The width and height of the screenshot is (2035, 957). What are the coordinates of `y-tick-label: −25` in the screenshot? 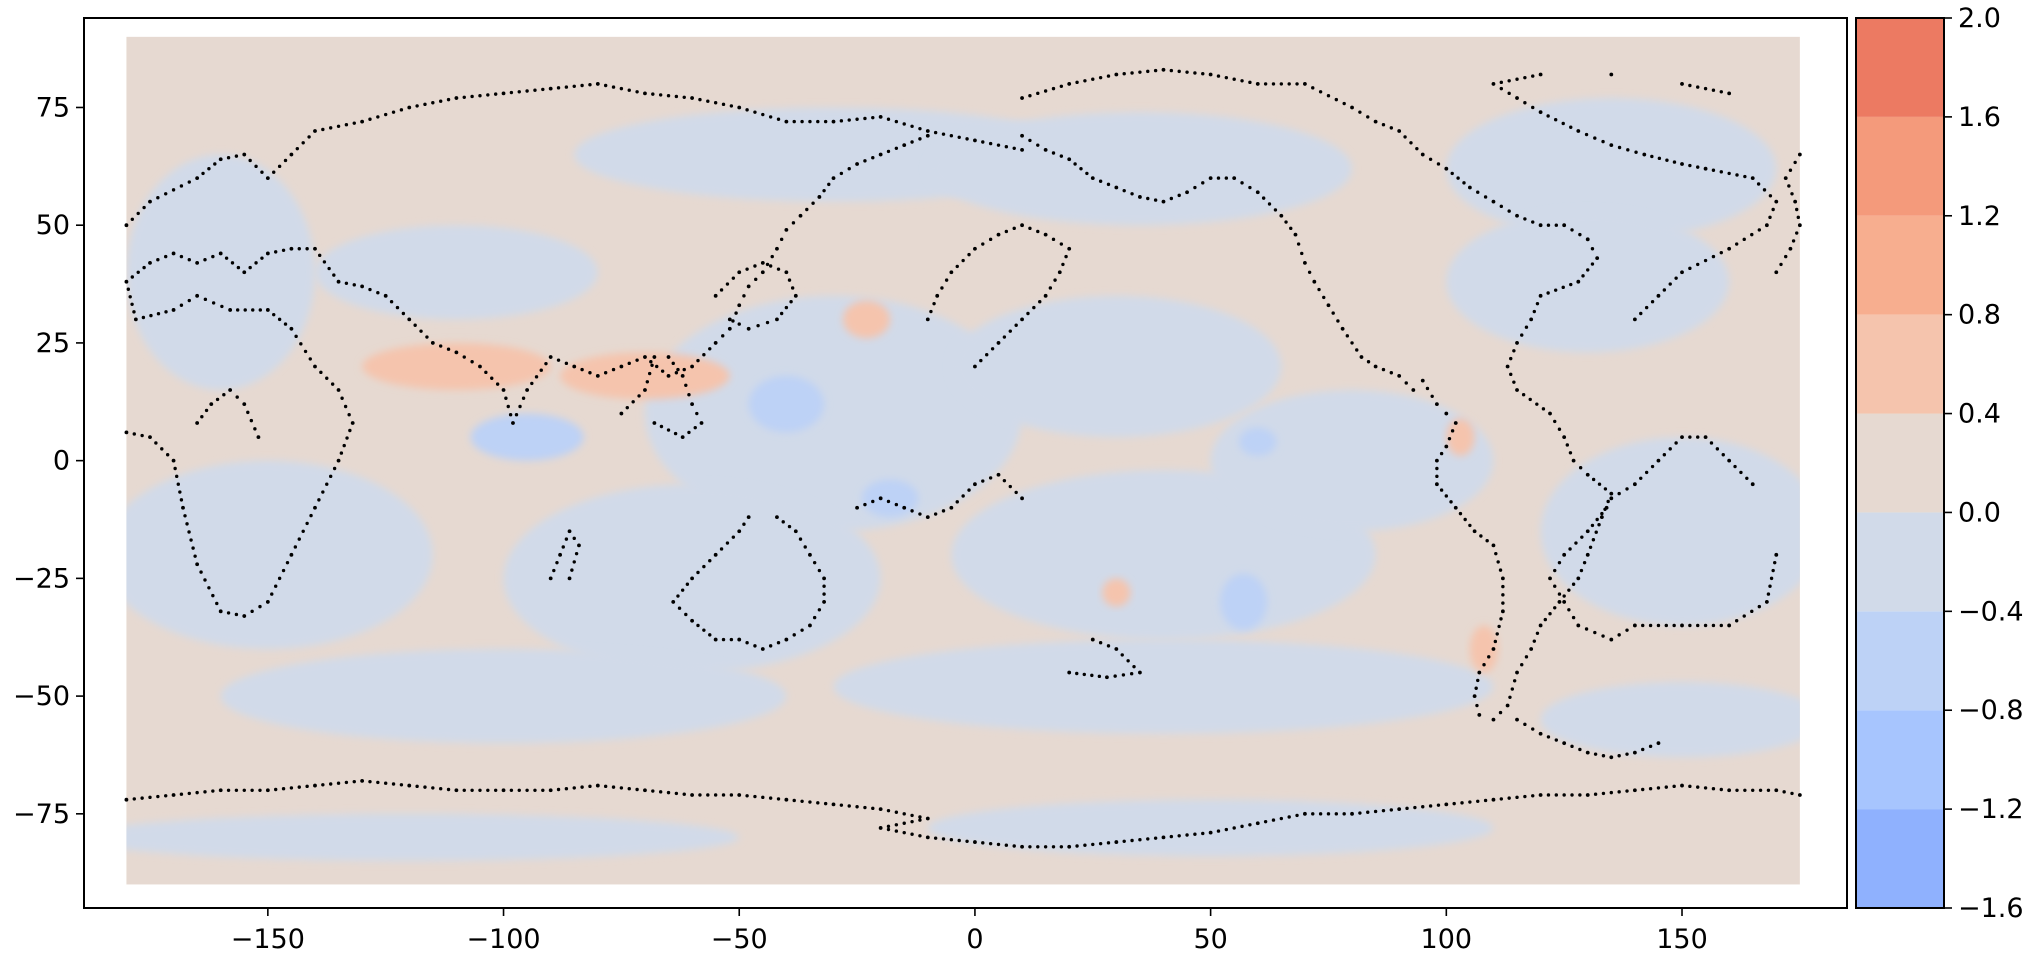 It's located at (41, 578).